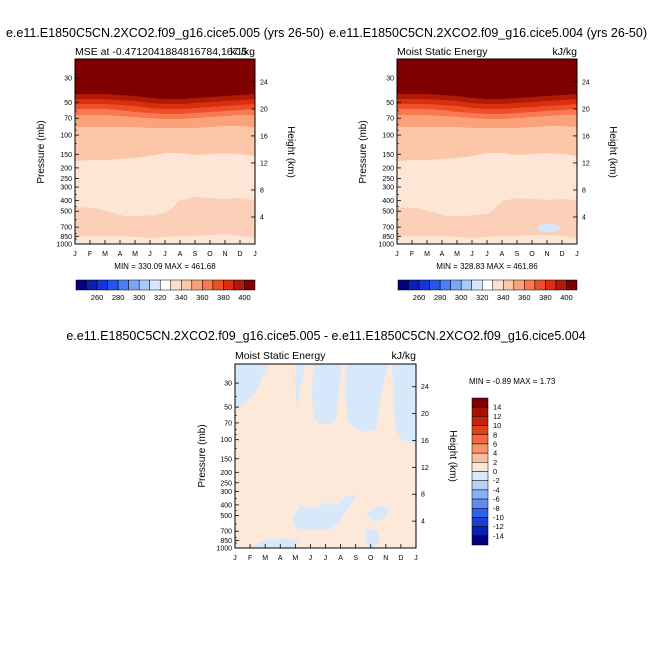 This screenshot has width=654, height=654. Describe the element at coordinates (420, 455) in the screenshot. I see `axis-right-3: 24 20 16 12 8 4` at that location.